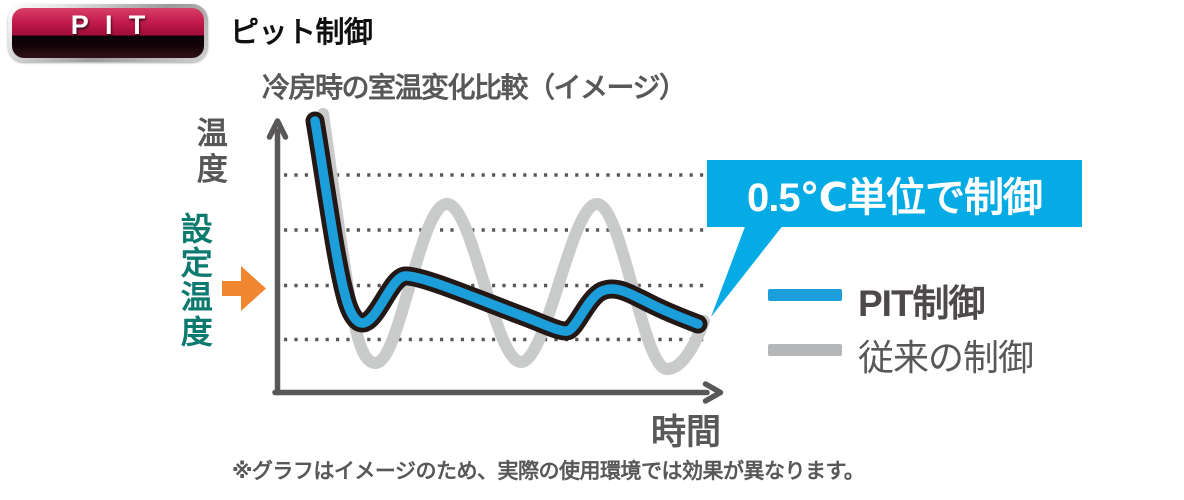  Describe the element at coordinates (805, 295) in the screenshot. I see `legend-swatch-pit` at that location.